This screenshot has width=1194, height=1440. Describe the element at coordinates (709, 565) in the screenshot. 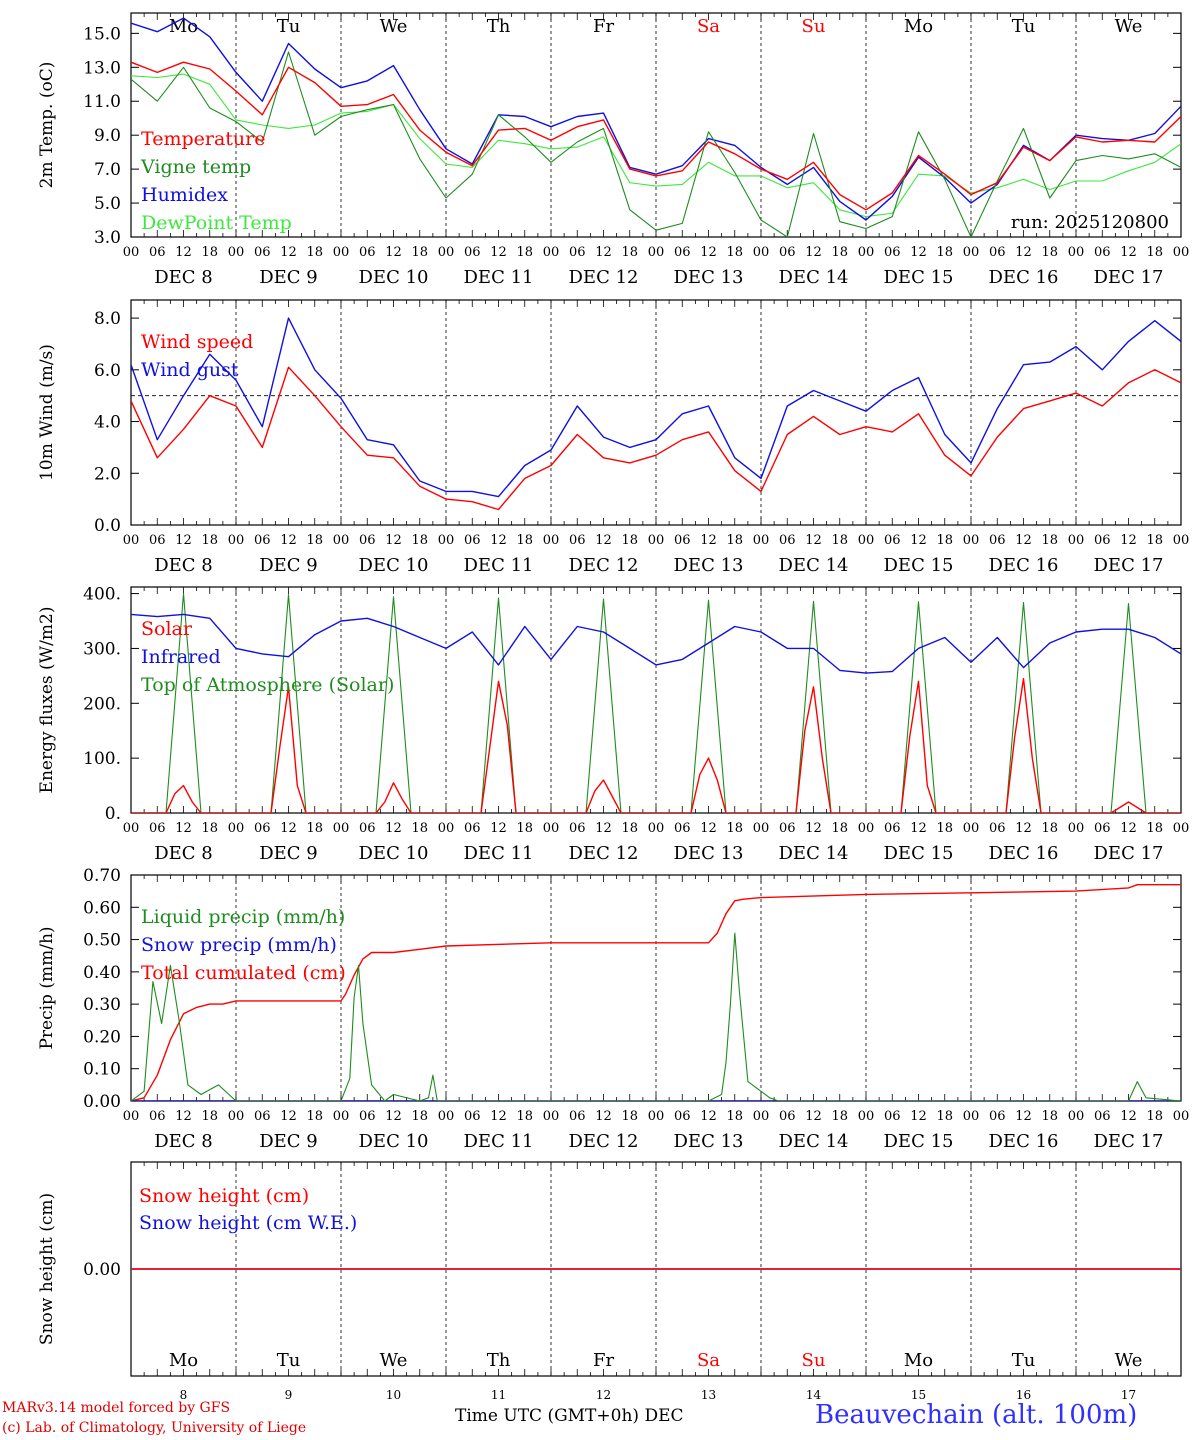

I see `date-label: DEC 13` at that location.